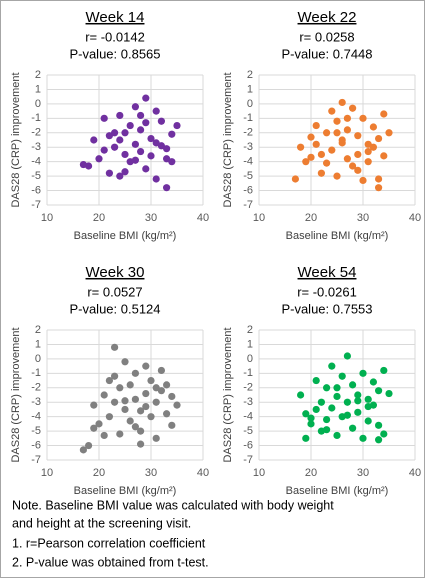 The height and width of the screenshot is (578, 425). What do you see at coordinates (327, 291) in the screenshot?
I see `panel-stat: r= -0.0261` at bounding box center [327, 291].